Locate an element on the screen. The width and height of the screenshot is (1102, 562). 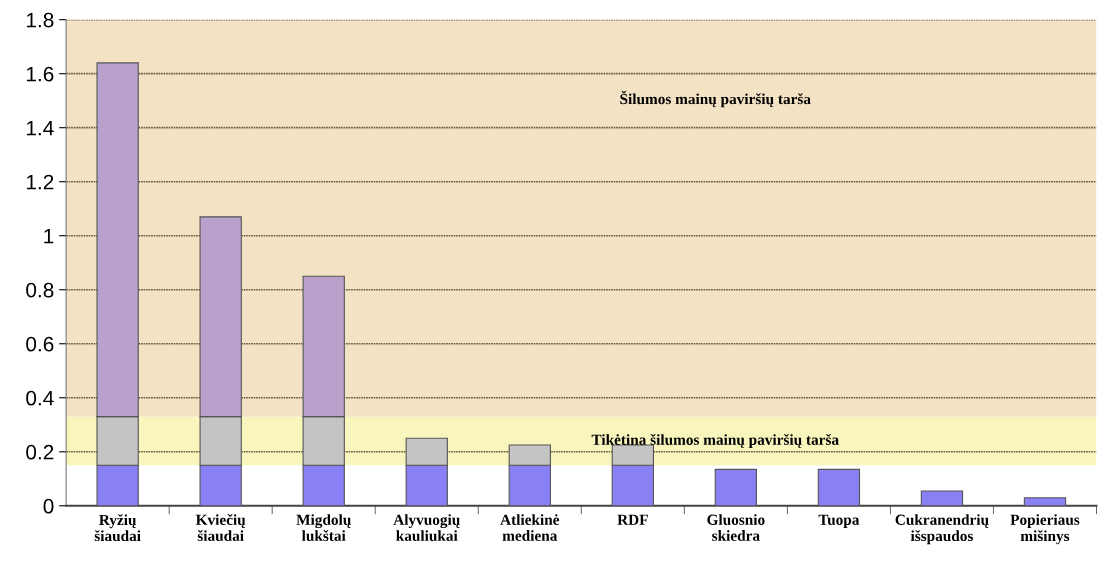
x-tick-label: Migdolų lukštai is located at coordinates (323, 528).